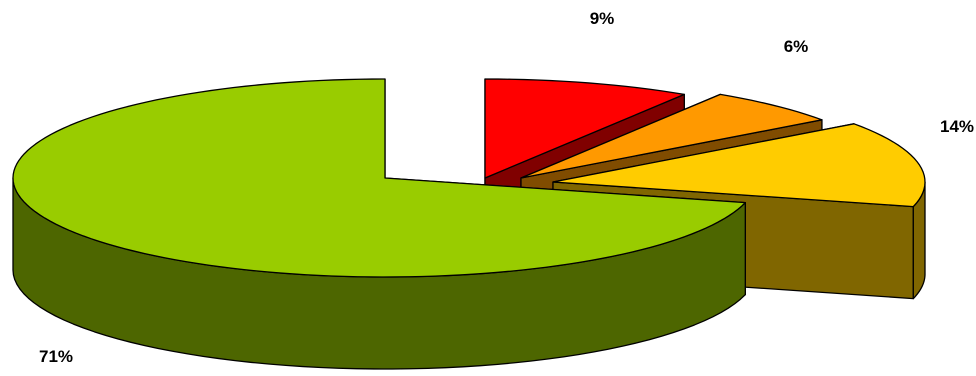 This screenshot has height=376, width=976. I want to click on slice-value-label: 14%, so click(957, 126).